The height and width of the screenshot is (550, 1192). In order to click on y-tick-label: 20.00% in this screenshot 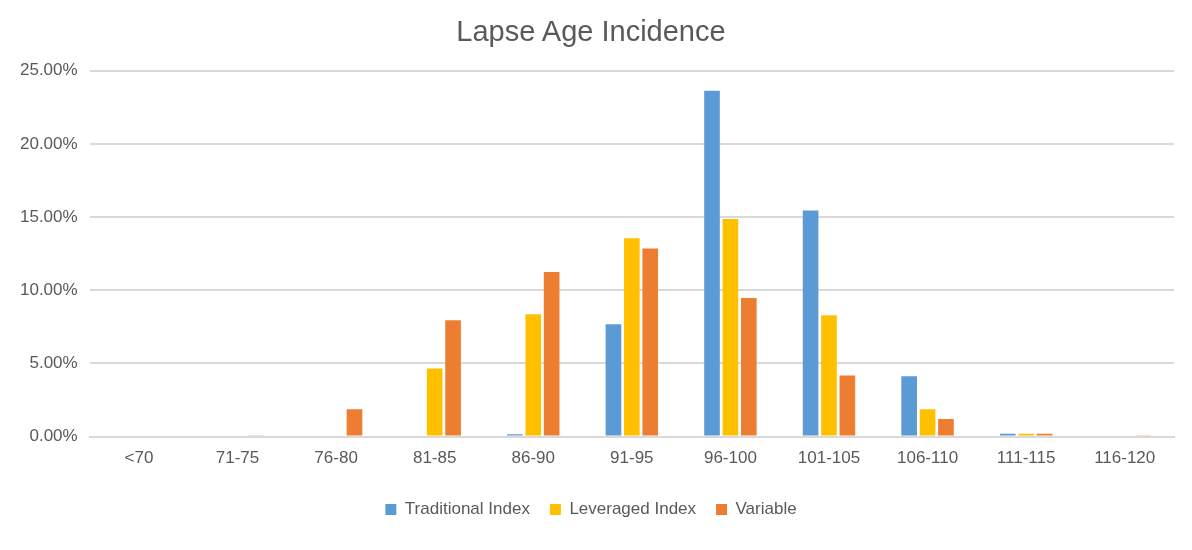, I will do `click(48, 143)`.